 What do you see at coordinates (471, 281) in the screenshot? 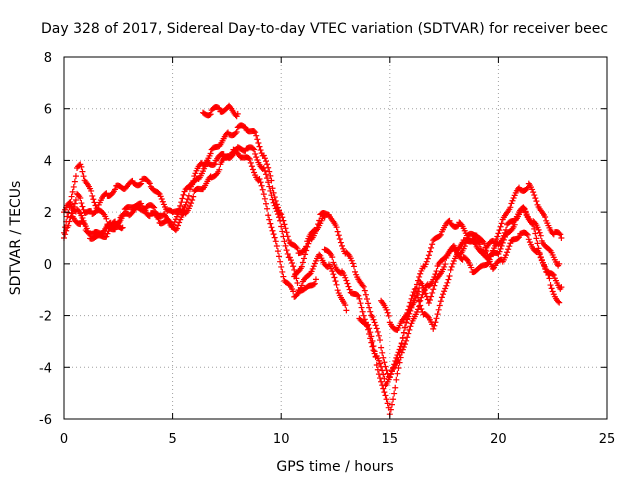
I see `data-series` at bounding box center [471, 281].